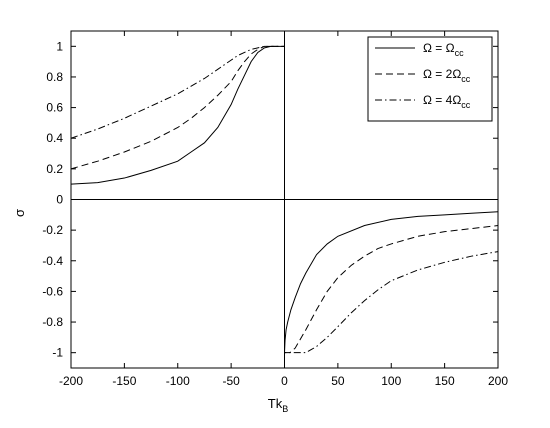 The width and height of the screenshot is (550, 428). Describe the element at coordinates (439, 48) in the screenshot. I see `legend-label-main: Ω = Ω` at that location.